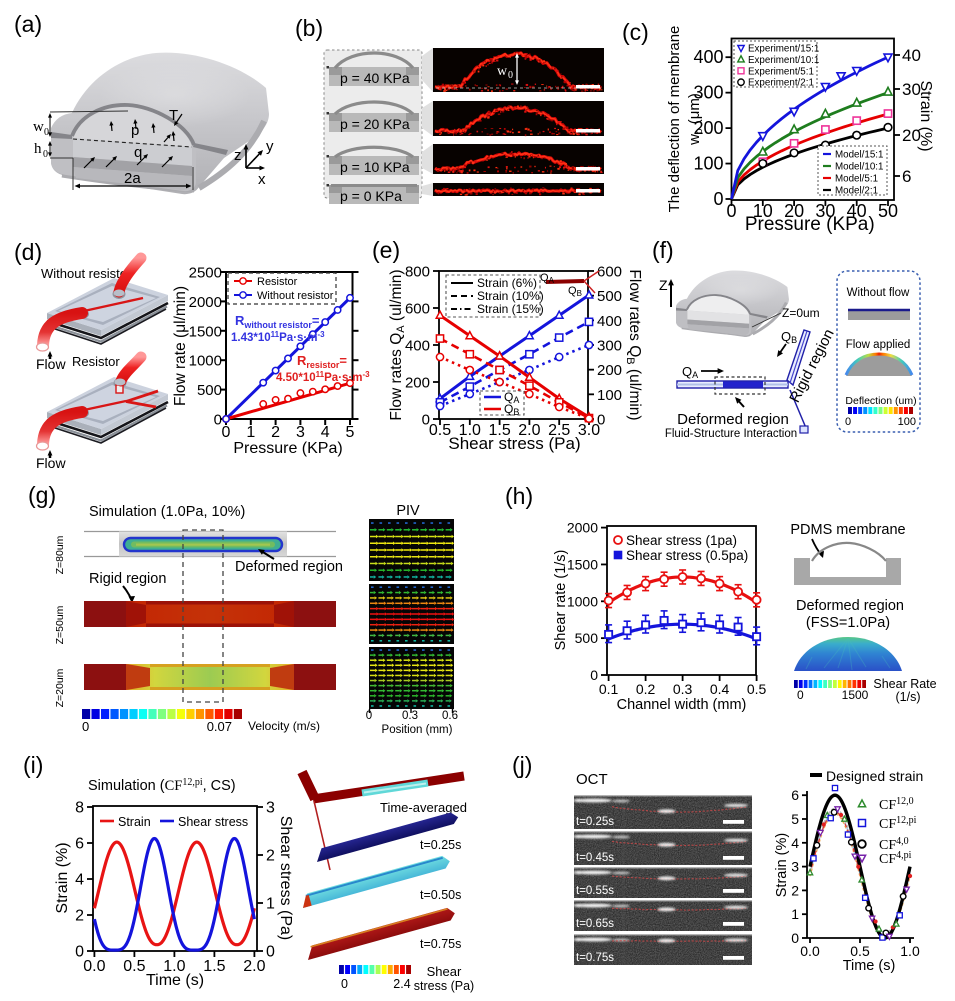  Describe the element at coordinates (375, 167) in the screenshot. I see `svg-text: p = 10 KPa` at that location.